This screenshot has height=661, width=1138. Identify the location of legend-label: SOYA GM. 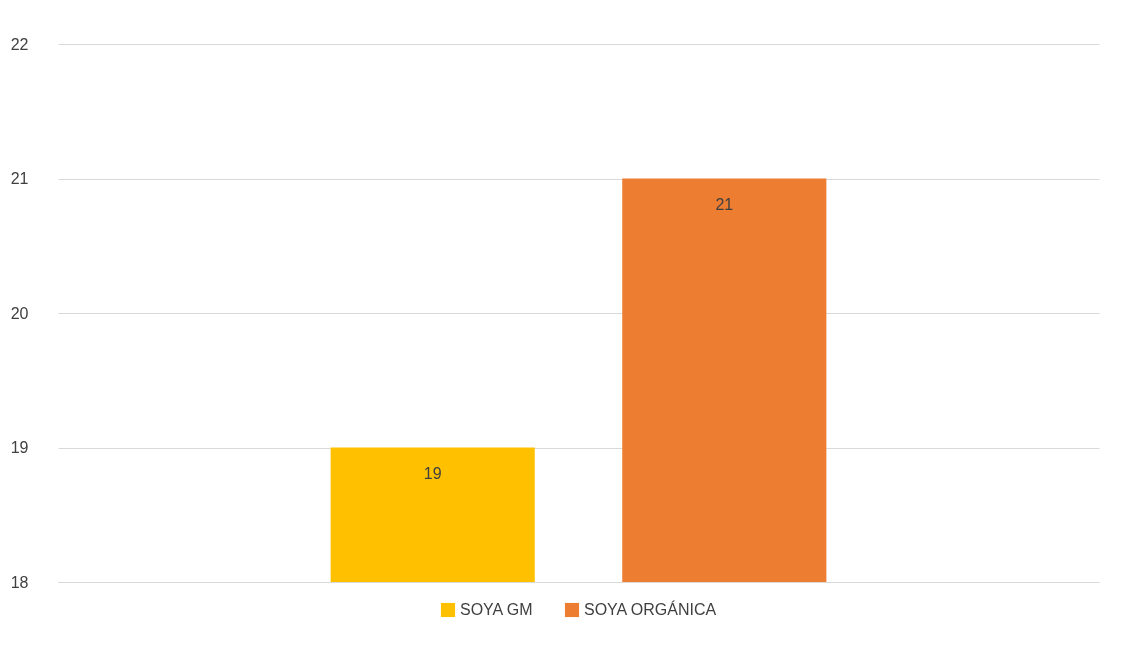
(496, 609).